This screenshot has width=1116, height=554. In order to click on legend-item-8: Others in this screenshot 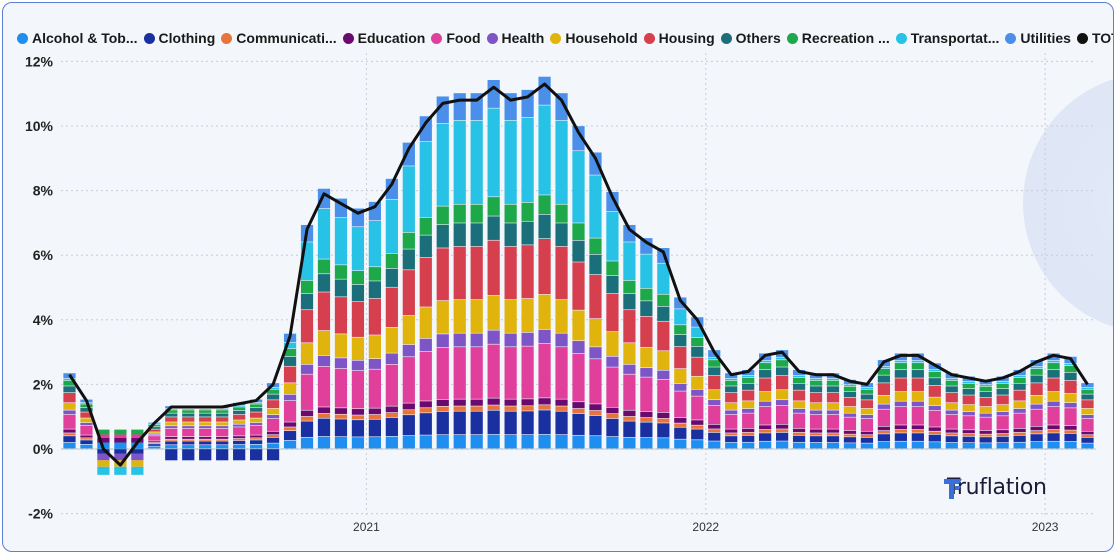, I will do `click(750, 38)`.